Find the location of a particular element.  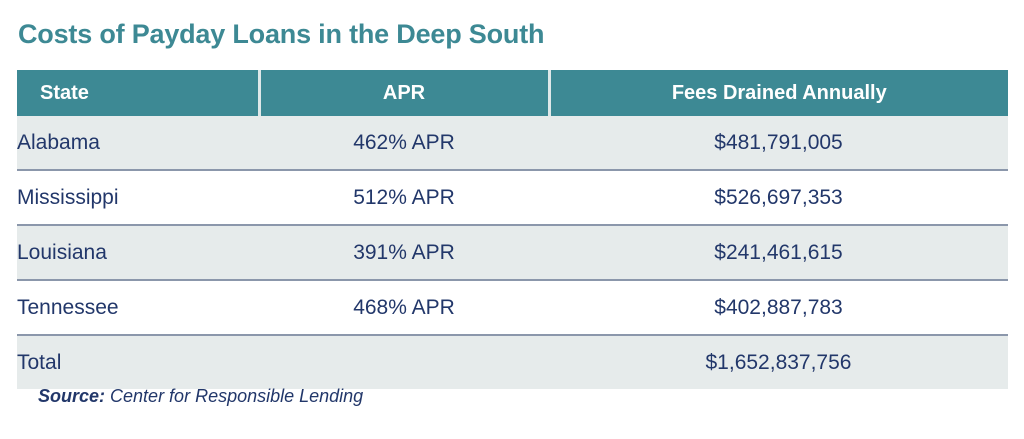

source-note: Source: Center for Responsible Lending is located at coordinates (200, 396).